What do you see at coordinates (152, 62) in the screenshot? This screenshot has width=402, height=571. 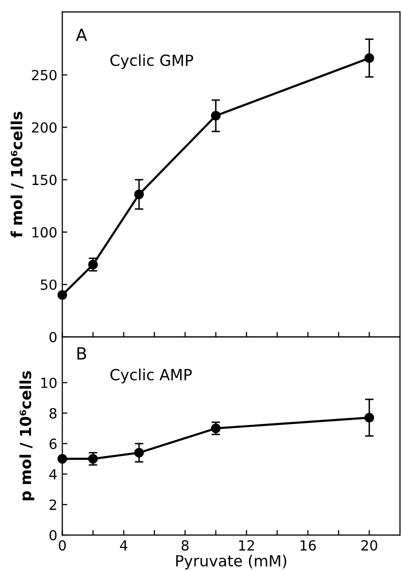 I see `annotation: Cyclic GMP` at bounding box center [152, 62].